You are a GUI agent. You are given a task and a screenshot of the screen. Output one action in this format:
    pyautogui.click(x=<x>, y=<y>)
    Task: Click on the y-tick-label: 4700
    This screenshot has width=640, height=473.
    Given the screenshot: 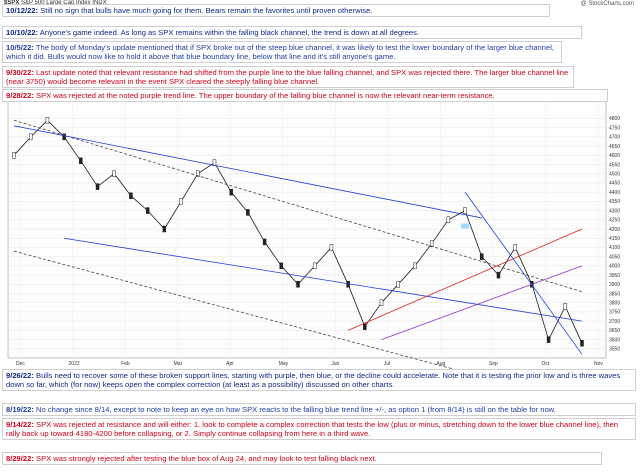 What is the action you would take?
    pyautogui.click(x=614, y=138)
    